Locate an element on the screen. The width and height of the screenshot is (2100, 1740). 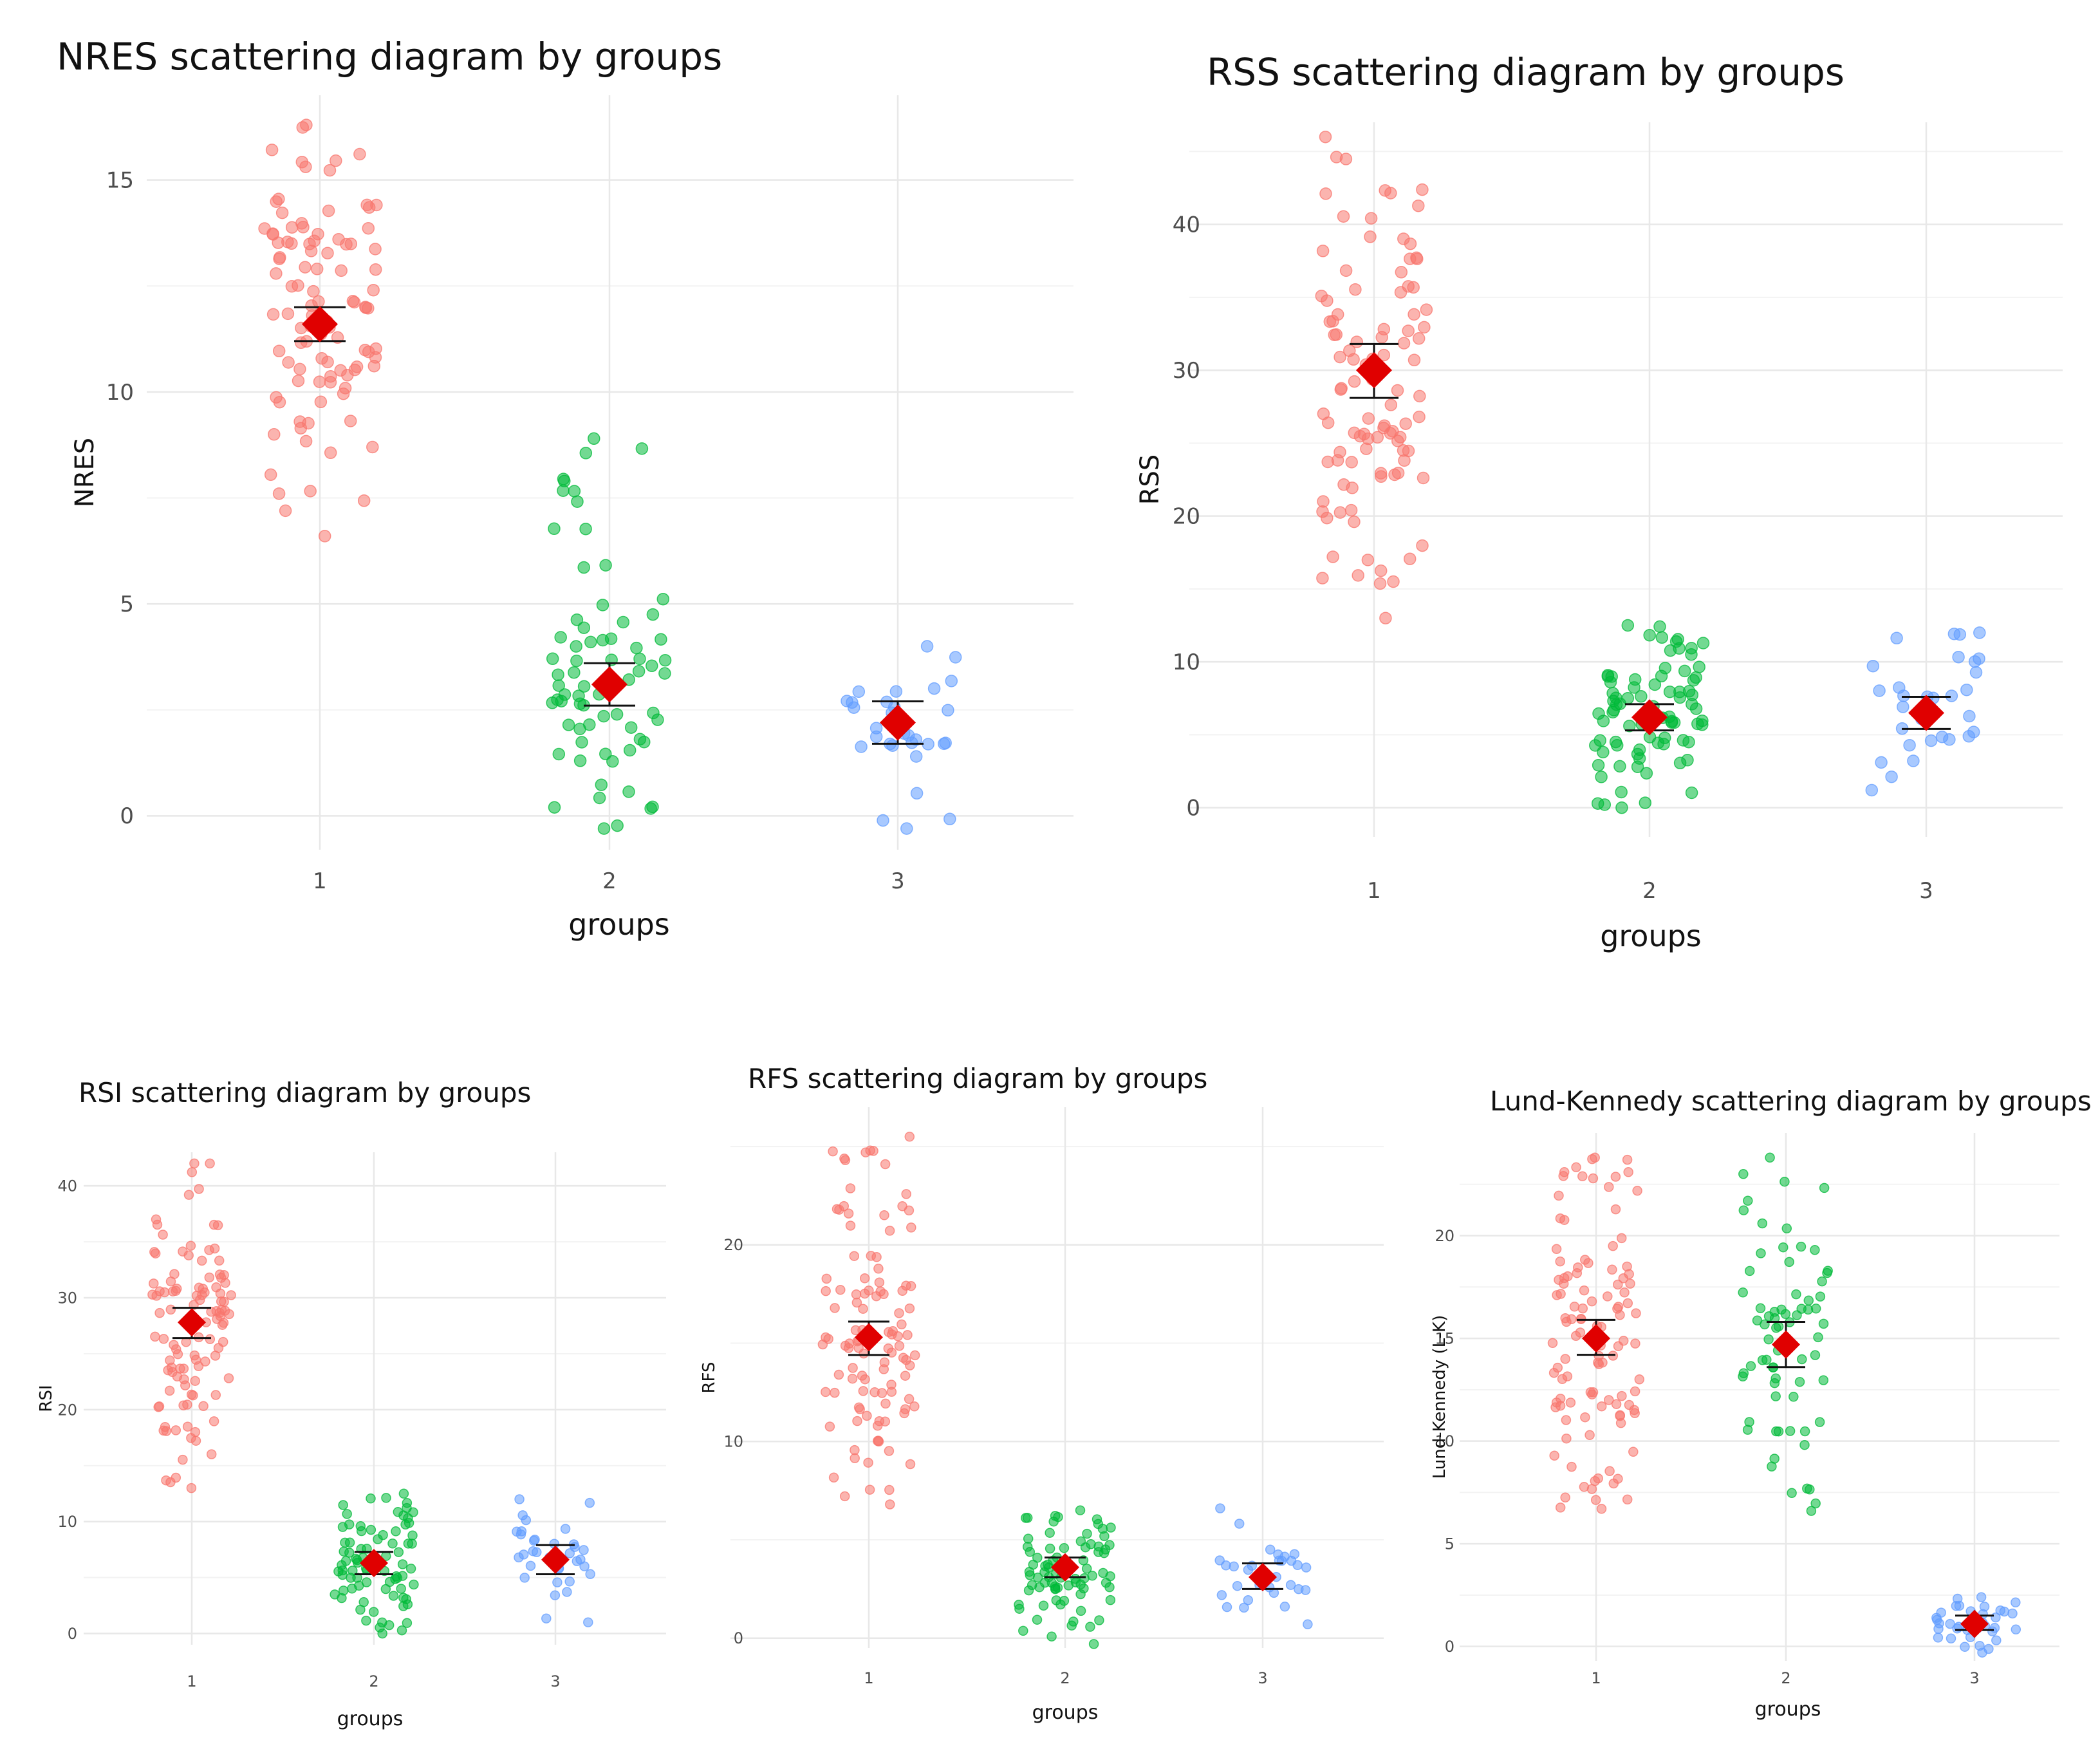
x-tick-label: 3 is located at coordinates (1974, 1678).